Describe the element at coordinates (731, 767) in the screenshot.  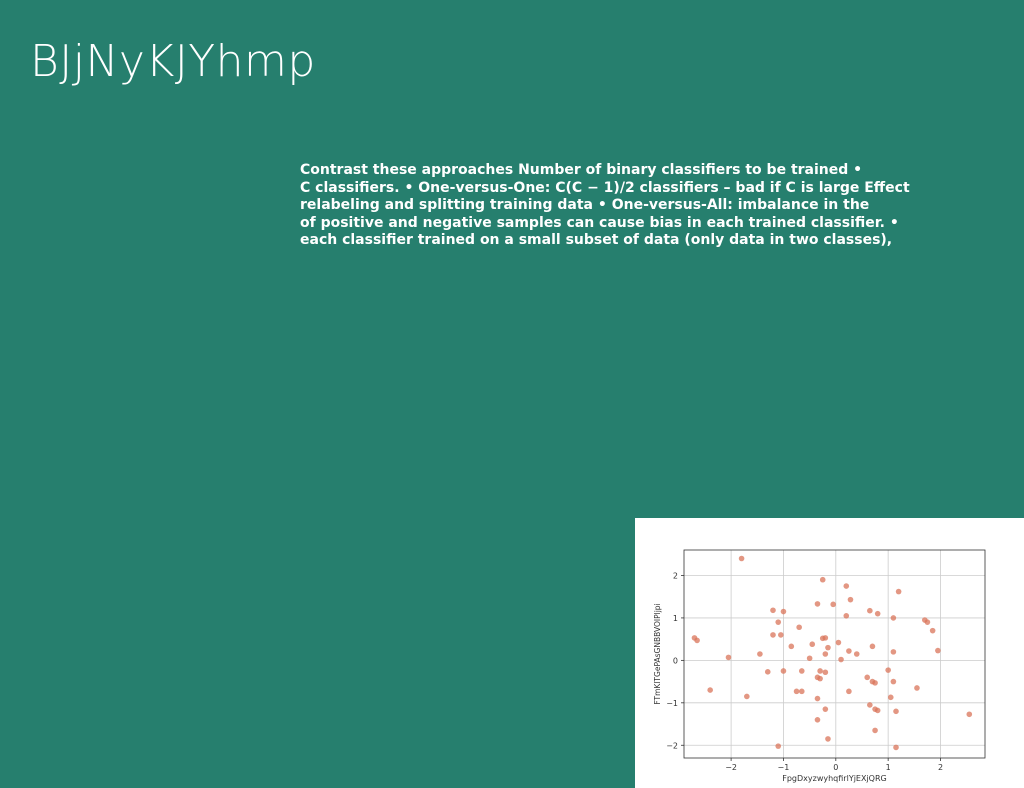
I see `x-tick-label: −2` at that location.